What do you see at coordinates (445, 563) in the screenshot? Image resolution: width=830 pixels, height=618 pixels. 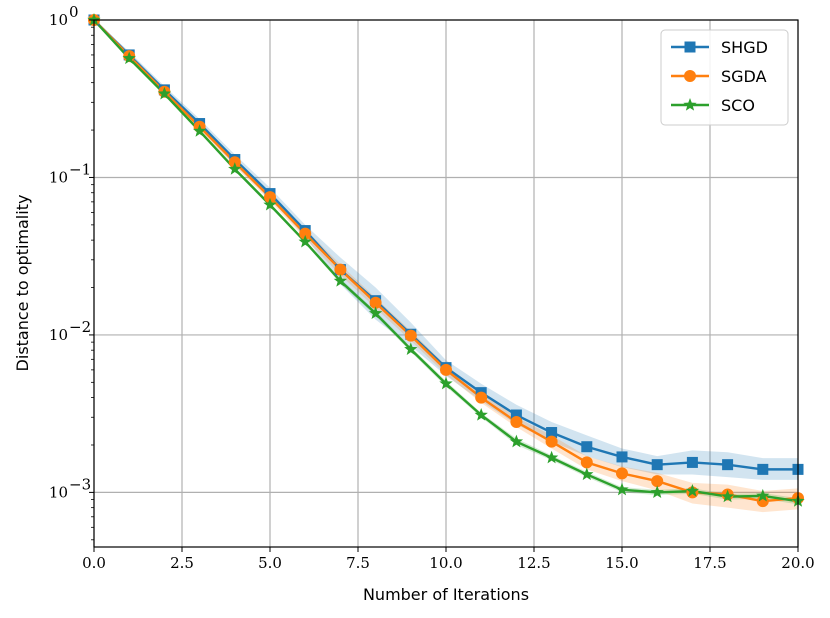 I see `x-tick-label: 10.0` at bounding box center [445, 563].